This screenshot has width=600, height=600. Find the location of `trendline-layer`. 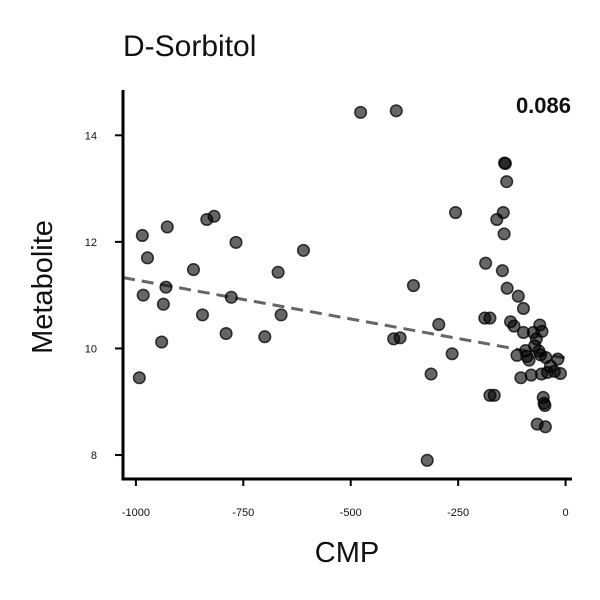

trendline-layer is located at coordinates (344, 318).